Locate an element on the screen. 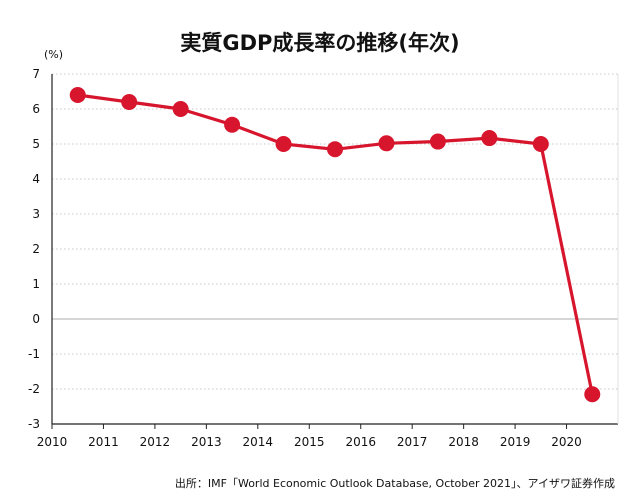 Image resolution: width=640 pixels, height=504 pixels. chart-title: 実質GDP成長率の推移(年次) is located at coordinates (319, 43).